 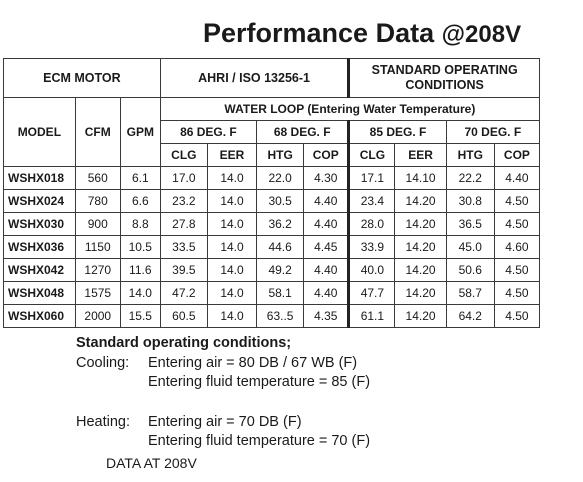 I want to click on data-cell: 6.6, so click(x=140, y=201).